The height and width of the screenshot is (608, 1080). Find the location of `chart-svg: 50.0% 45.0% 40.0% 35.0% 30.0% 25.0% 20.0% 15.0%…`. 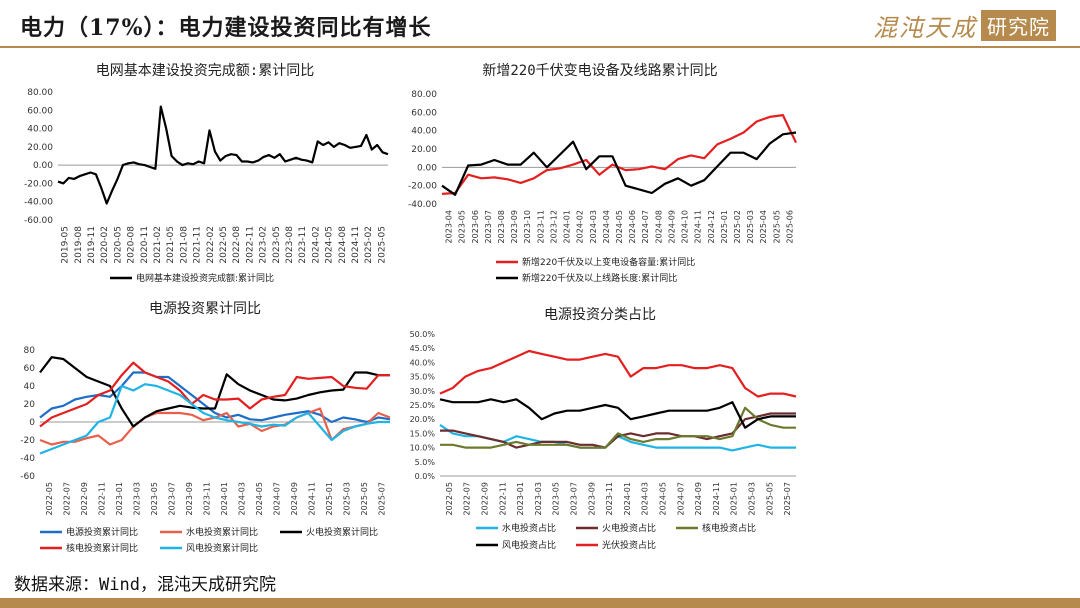

chart-svg: 50.0% 45.0% 40.0% 35.0% 30.0% 25.0% 20.0% 15.0%… is located at coordinates (603, 440).